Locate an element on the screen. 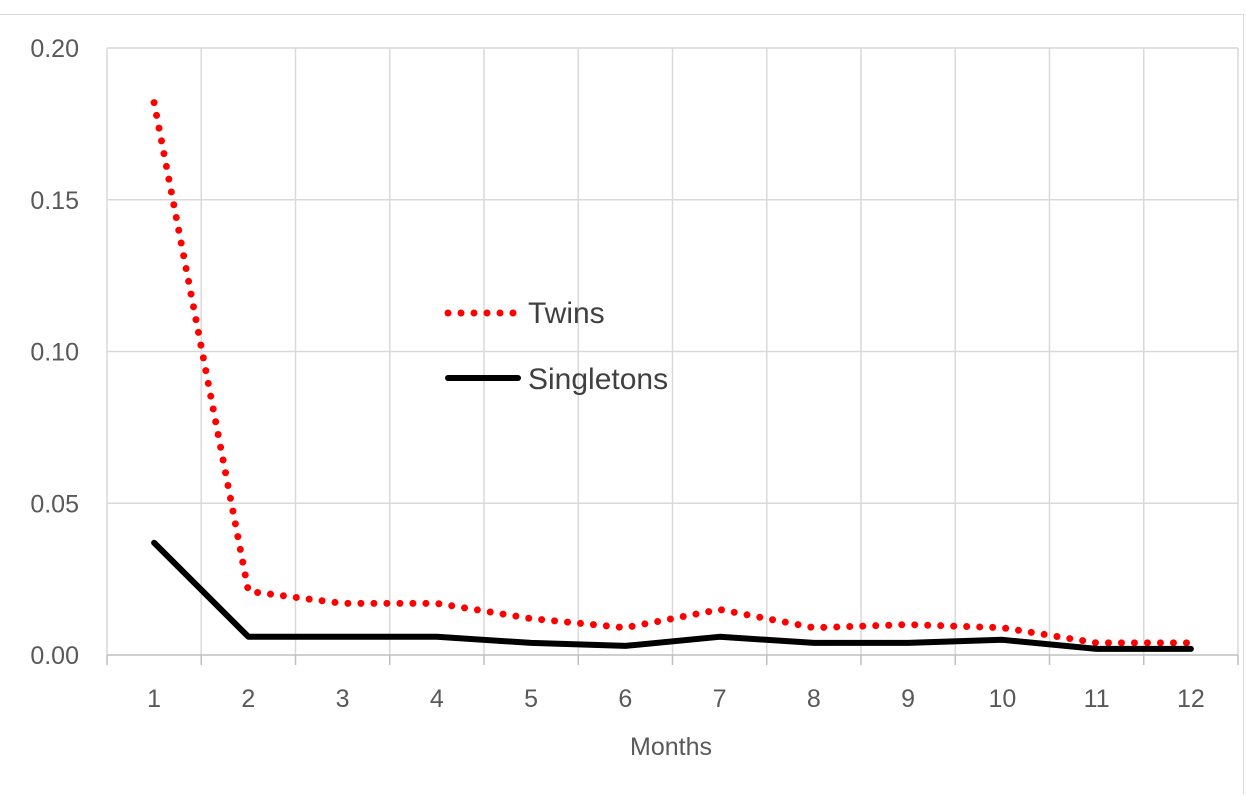  x-tick-label: 8 is located at coordinates (814, 699).